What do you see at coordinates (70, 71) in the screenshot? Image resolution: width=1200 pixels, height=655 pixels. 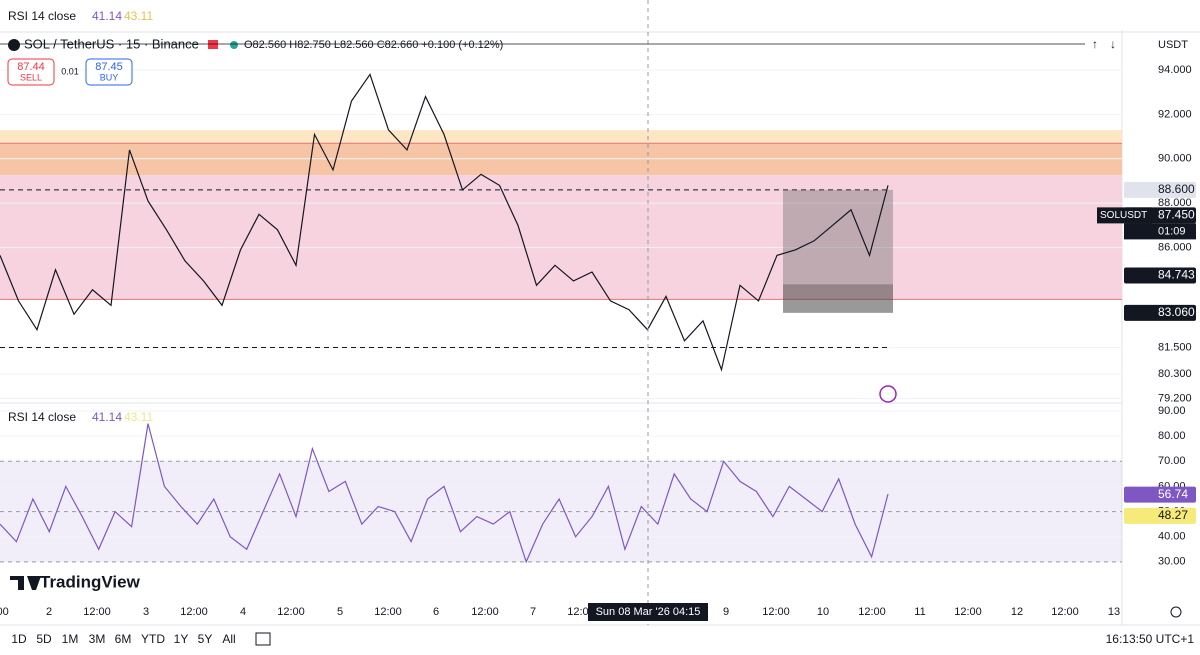 I see `spread: 0.01` at bounding box center [70, 71].